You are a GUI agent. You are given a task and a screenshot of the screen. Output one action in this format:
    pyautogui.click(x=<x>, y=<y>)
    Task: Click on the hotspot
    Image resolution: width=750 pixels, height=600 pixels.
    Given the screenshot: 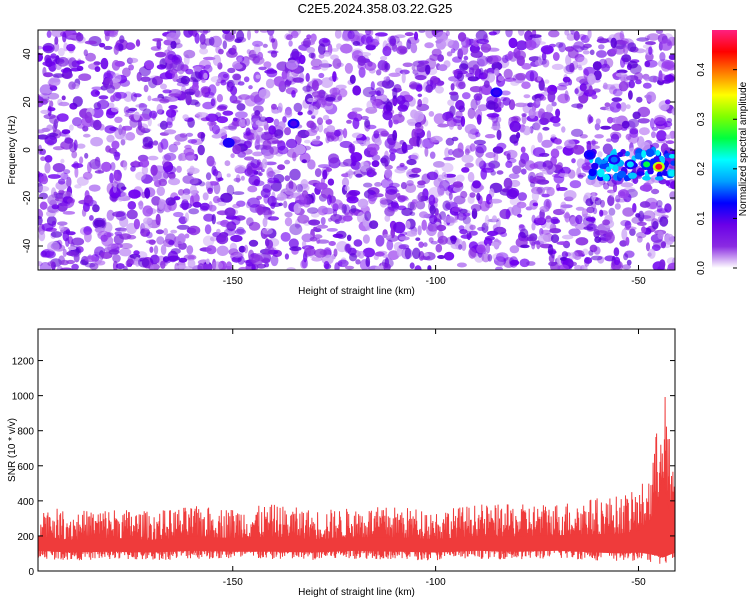 What is the action you would take?
    pyautogui.click(x=229, y=142)
    